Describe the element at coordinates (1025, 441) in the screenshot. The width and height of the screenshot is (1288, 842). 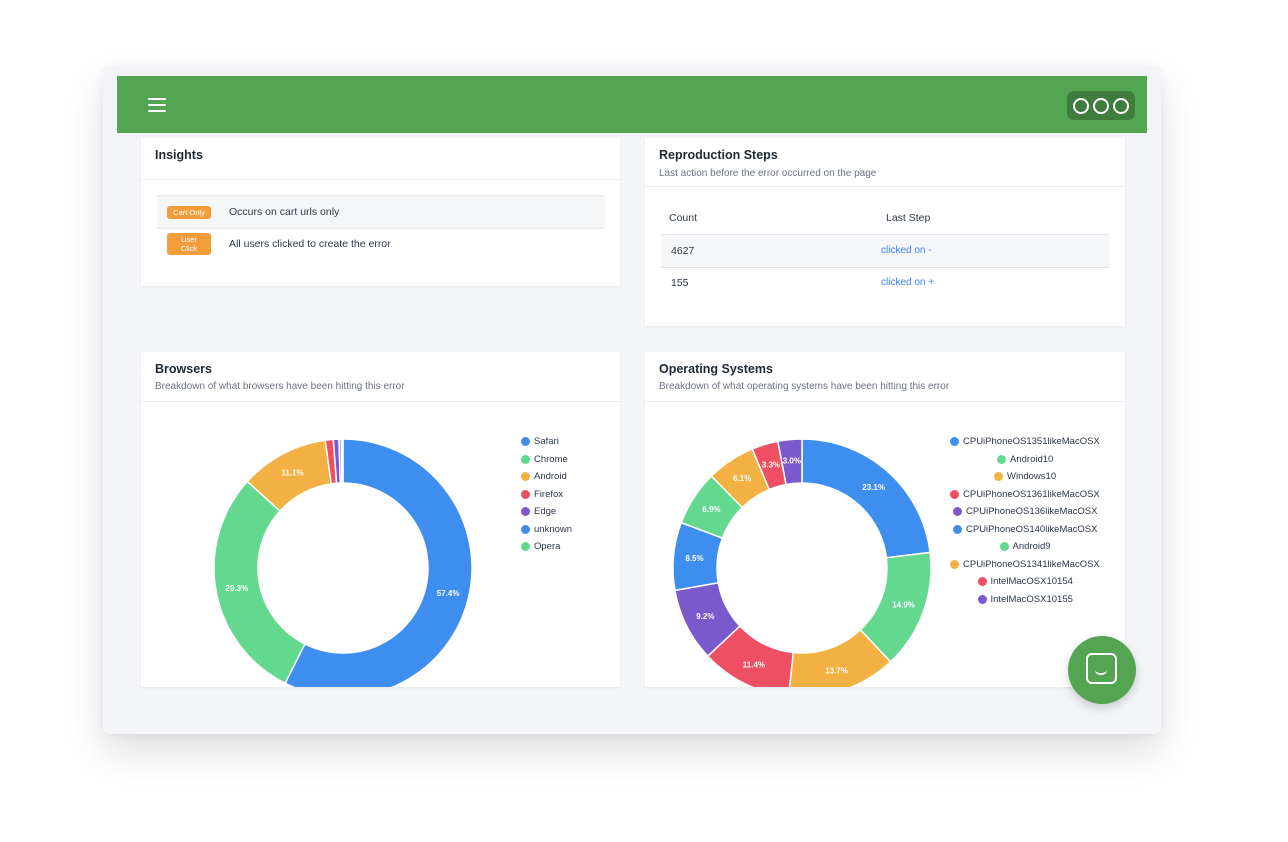
I see `legend-item: CPUiPhoneOS1351likeMacOSX` at that location.